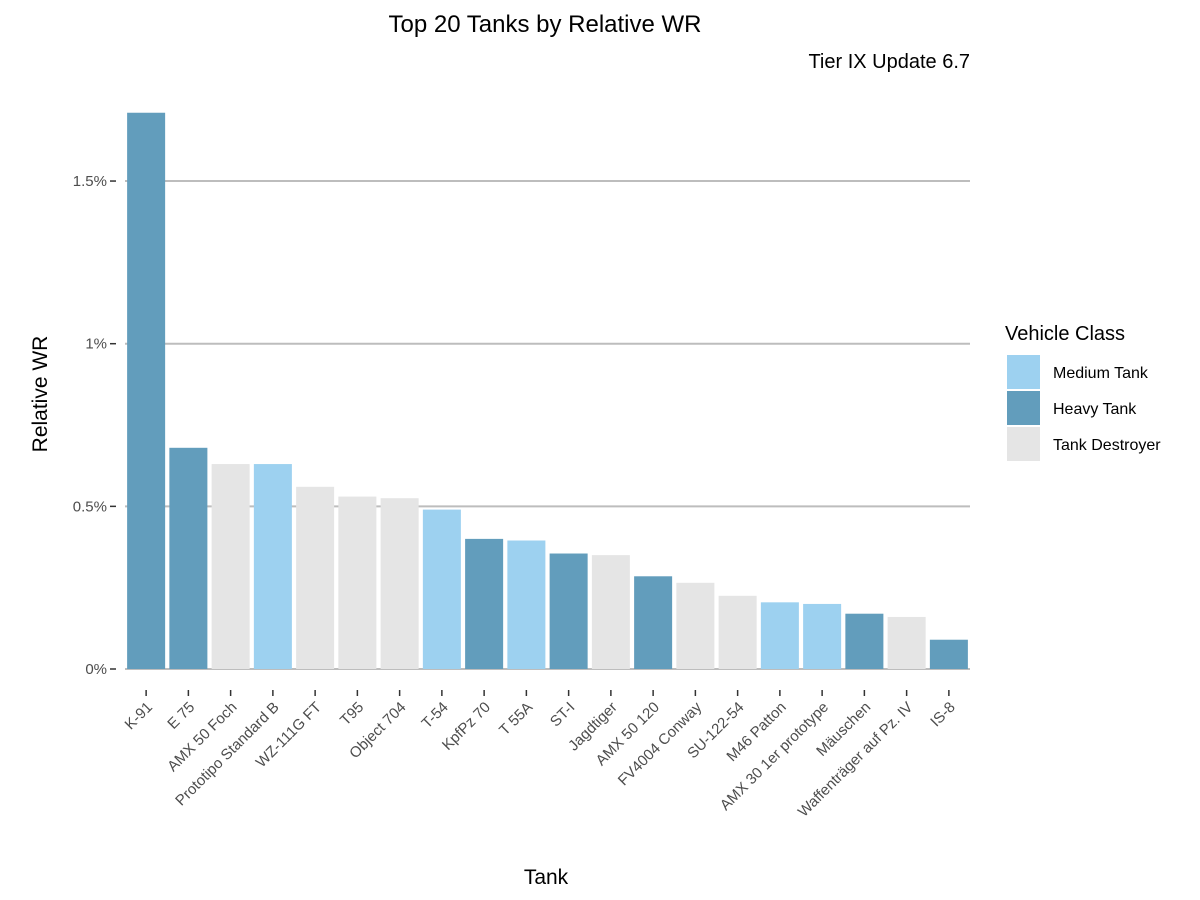 The image size is (1200, 900). I want to click on chart-subtitle: Tier IX Update 6.7, so click(889, 62).